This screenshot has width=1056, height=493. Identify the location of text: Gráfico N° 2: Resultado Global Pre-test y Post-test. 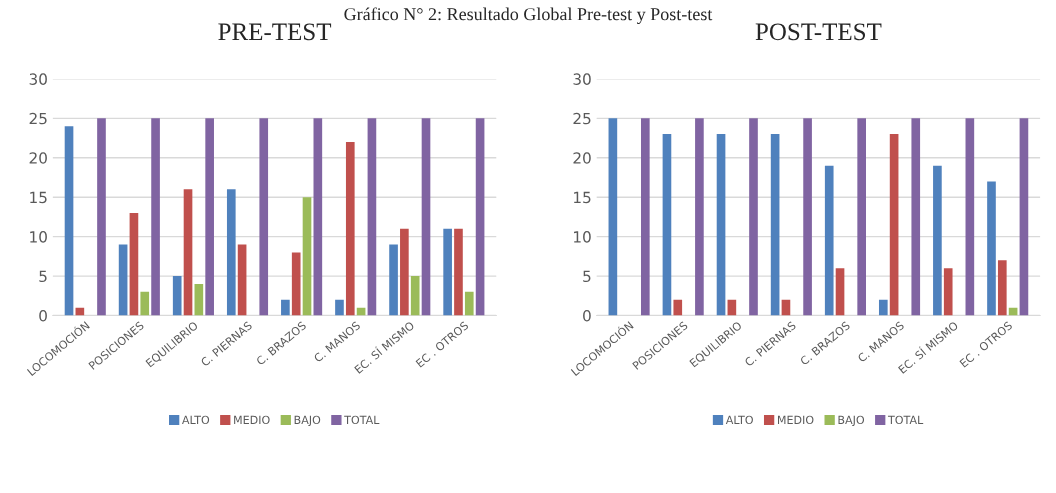
(528, 15).